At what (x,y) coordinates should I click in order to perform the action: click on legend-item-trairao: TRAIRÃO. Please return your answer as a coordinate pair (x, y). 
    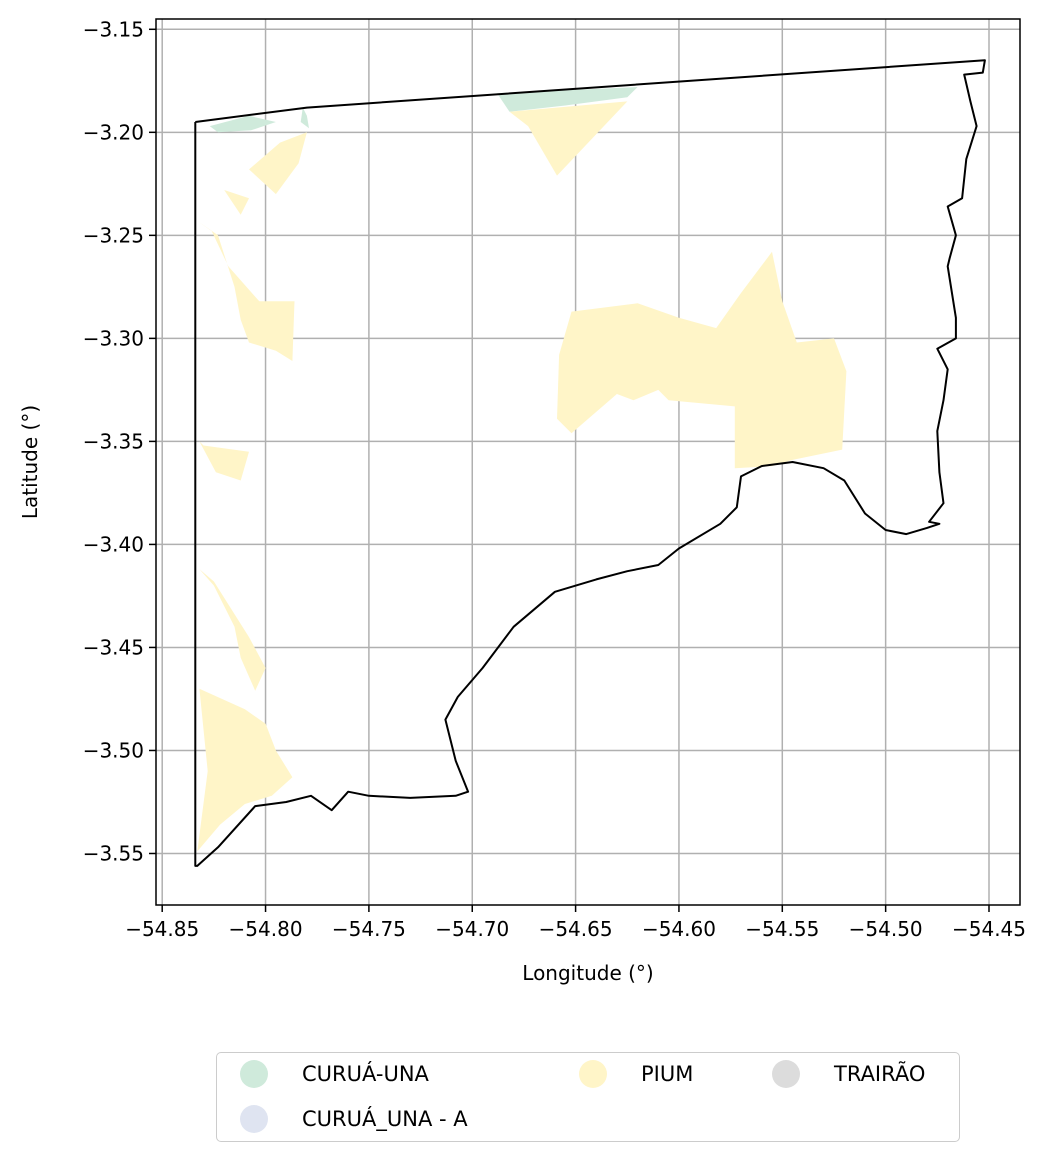
    Looking at the image, I should click on (848, 1074).